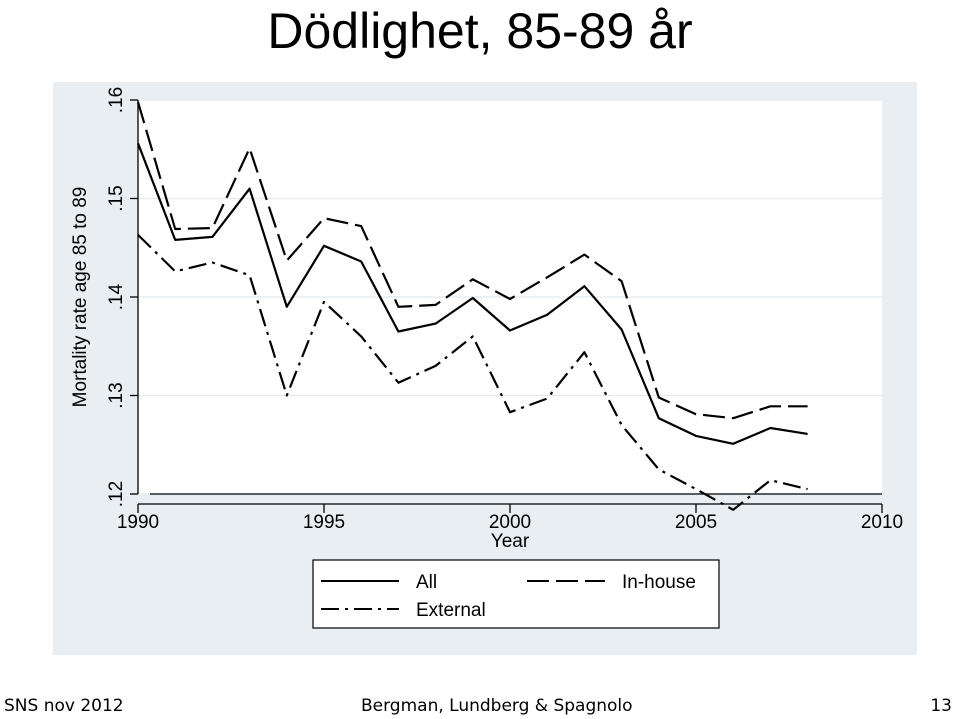 The height and width of the screenshot is (719, 960). What do you see at coordinates (80, 297) in the screenshot?
I see `y-axis-title: Mortality rate age 85 to 89` at bounding box center [80, 297].